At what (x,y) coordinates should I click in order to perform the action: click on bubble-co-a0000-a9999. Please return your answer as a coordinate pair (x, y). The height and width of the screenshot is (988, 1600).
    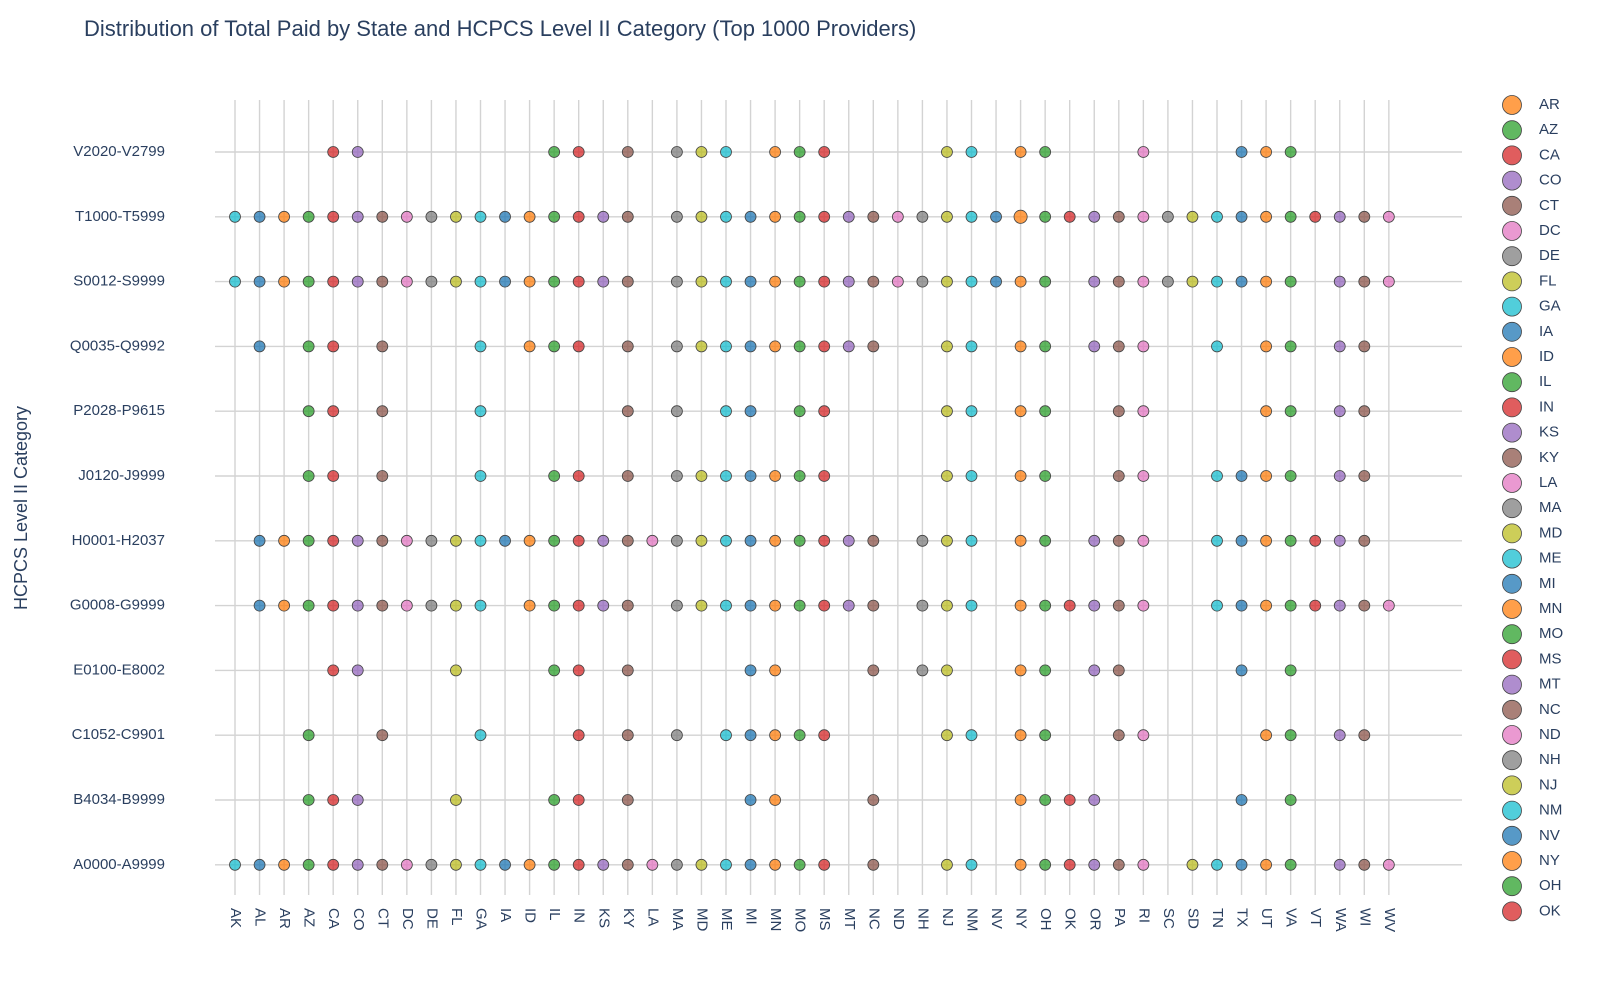
    Looking at the image, I should click on (357, 864).